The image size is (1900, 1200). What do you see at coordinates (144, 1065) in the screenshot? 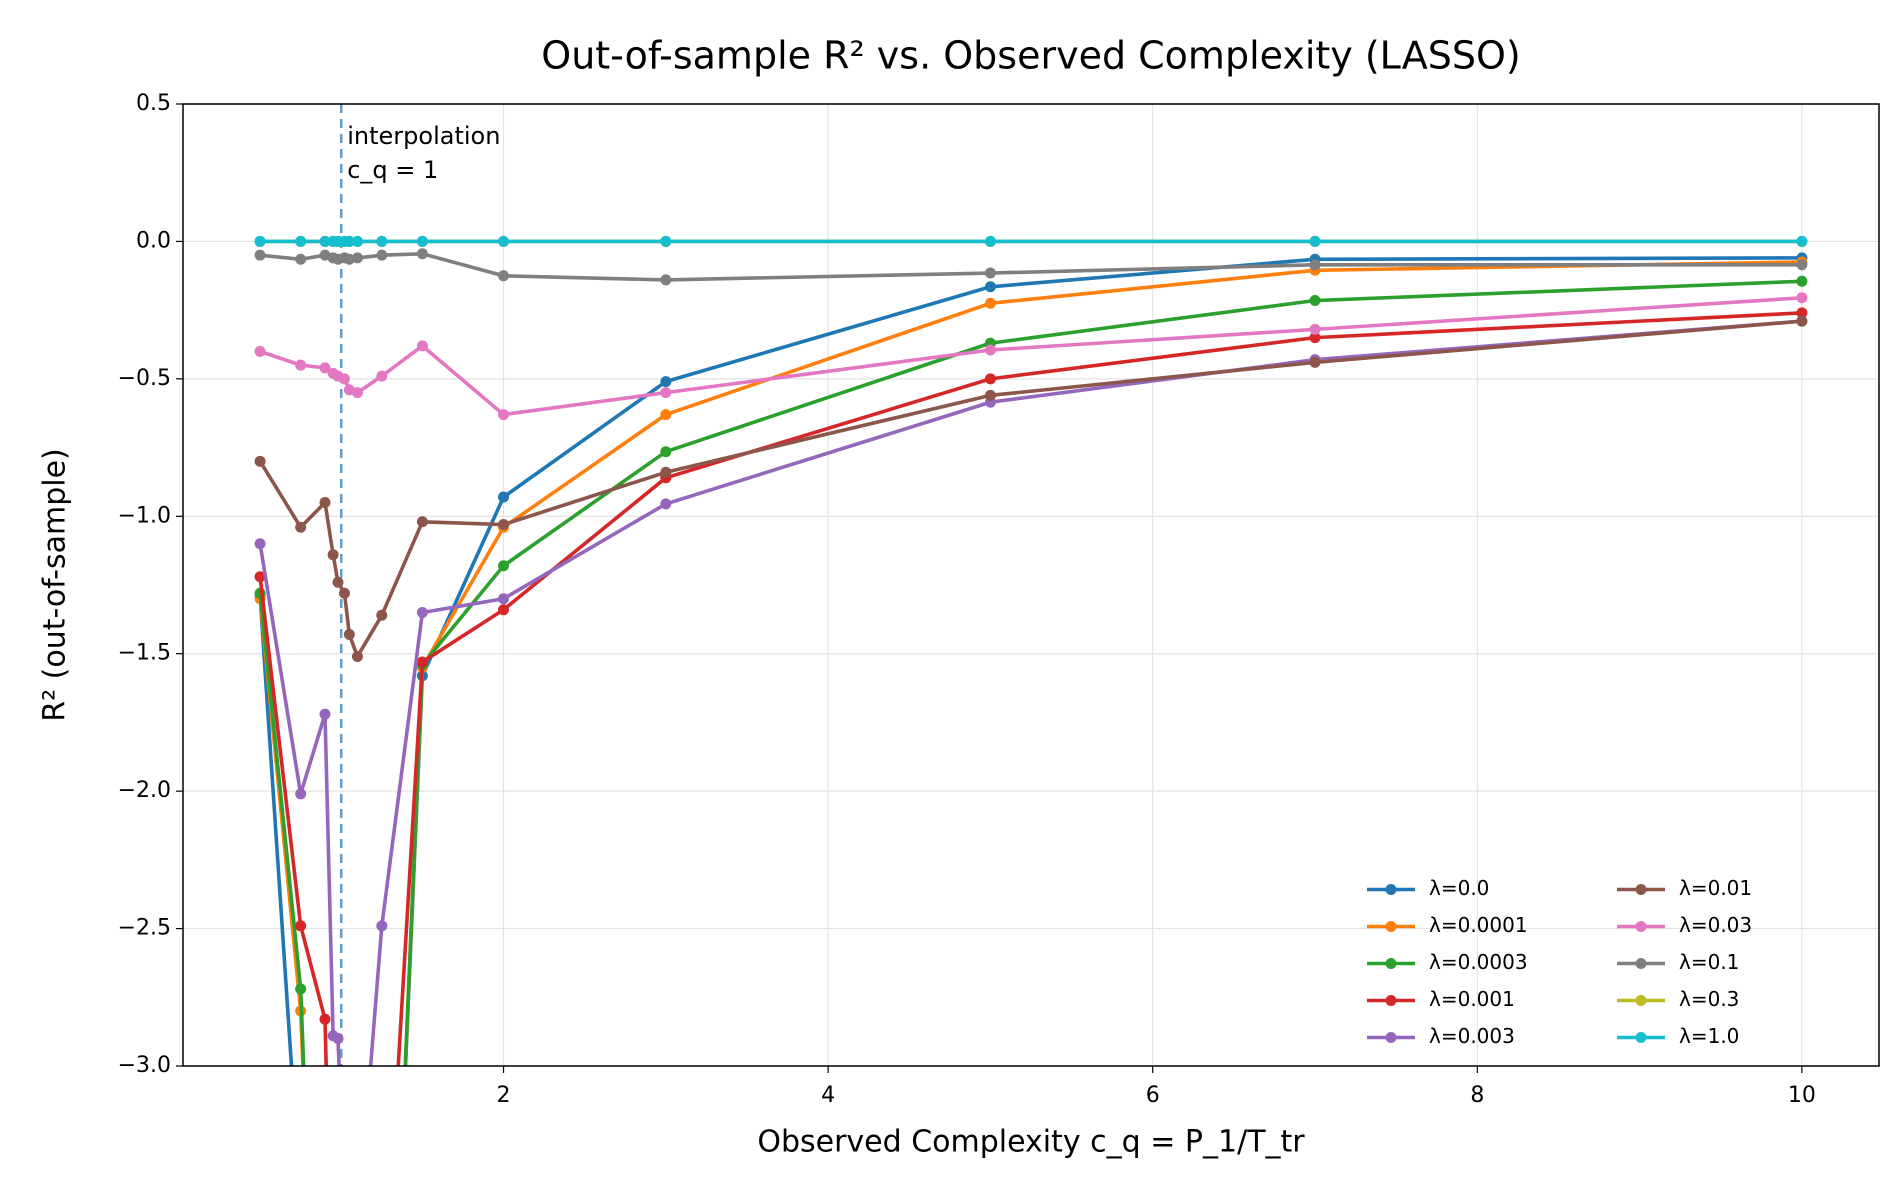
I see `y-tick-label: −3.0` at bounding box center [144, 1065].